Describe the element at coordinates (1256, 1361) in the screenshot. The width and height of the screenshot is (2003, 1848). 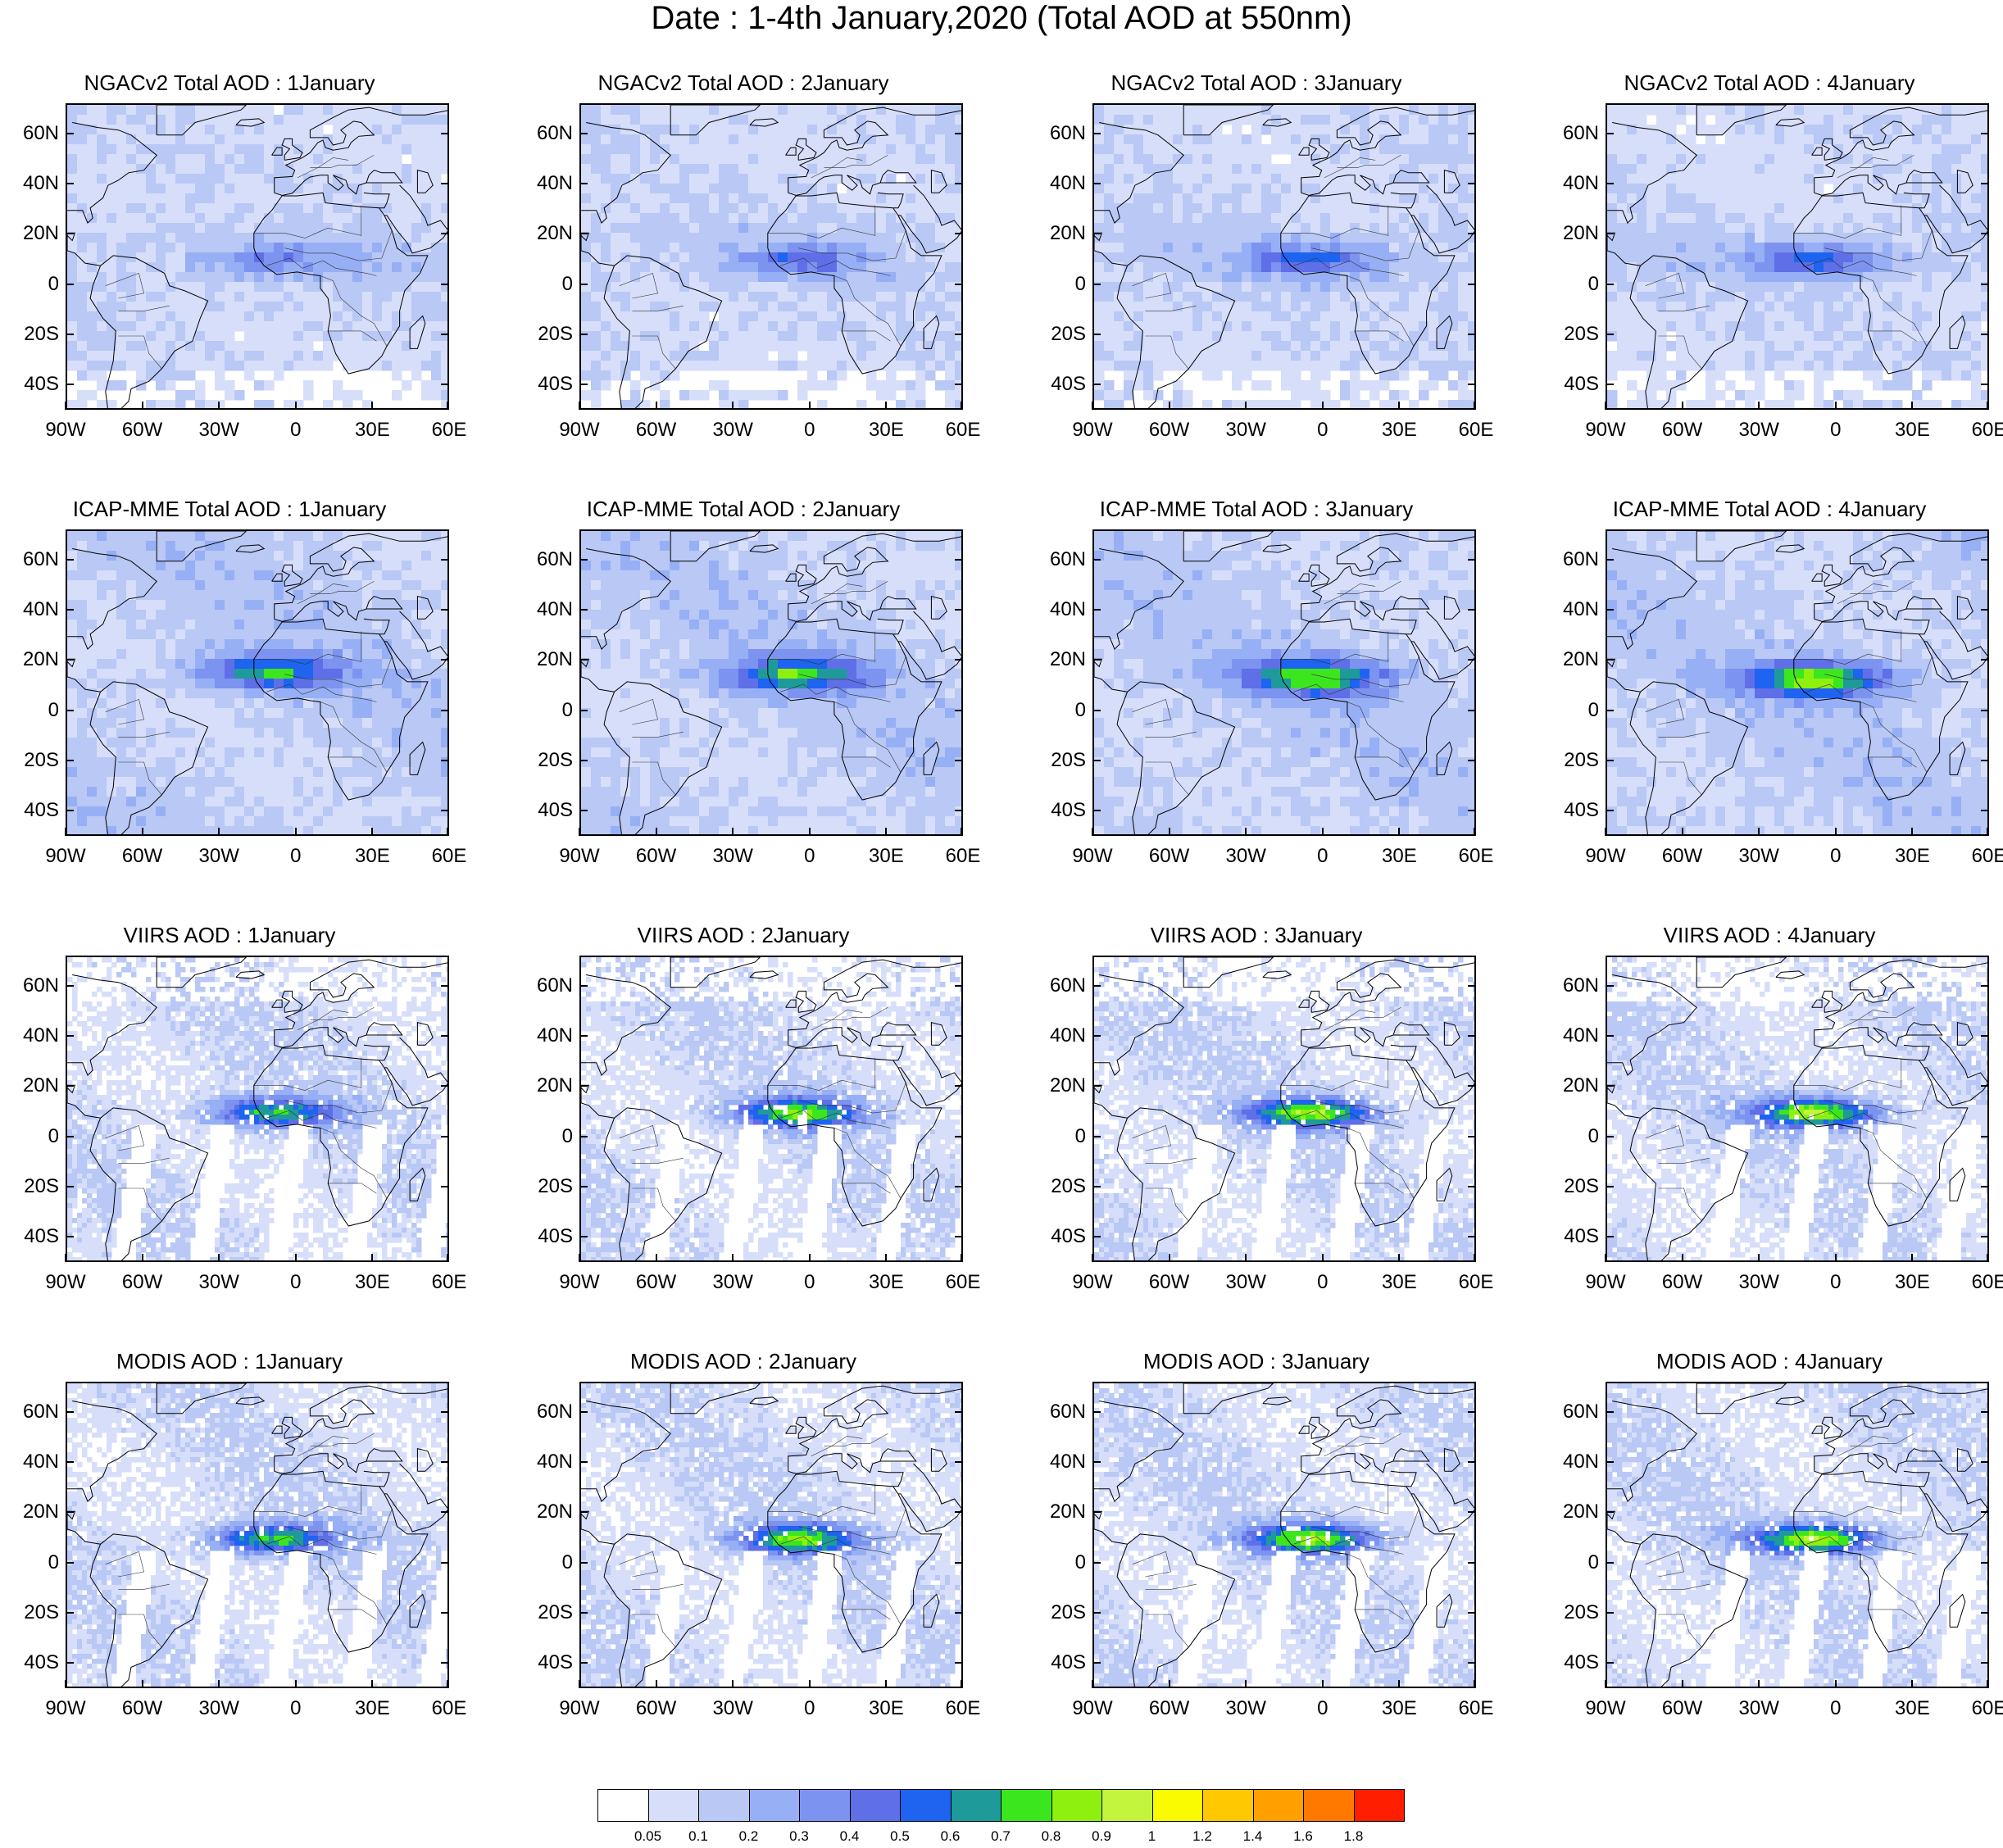
I see `panel-title: MODIS AOD : 3January` at that location.